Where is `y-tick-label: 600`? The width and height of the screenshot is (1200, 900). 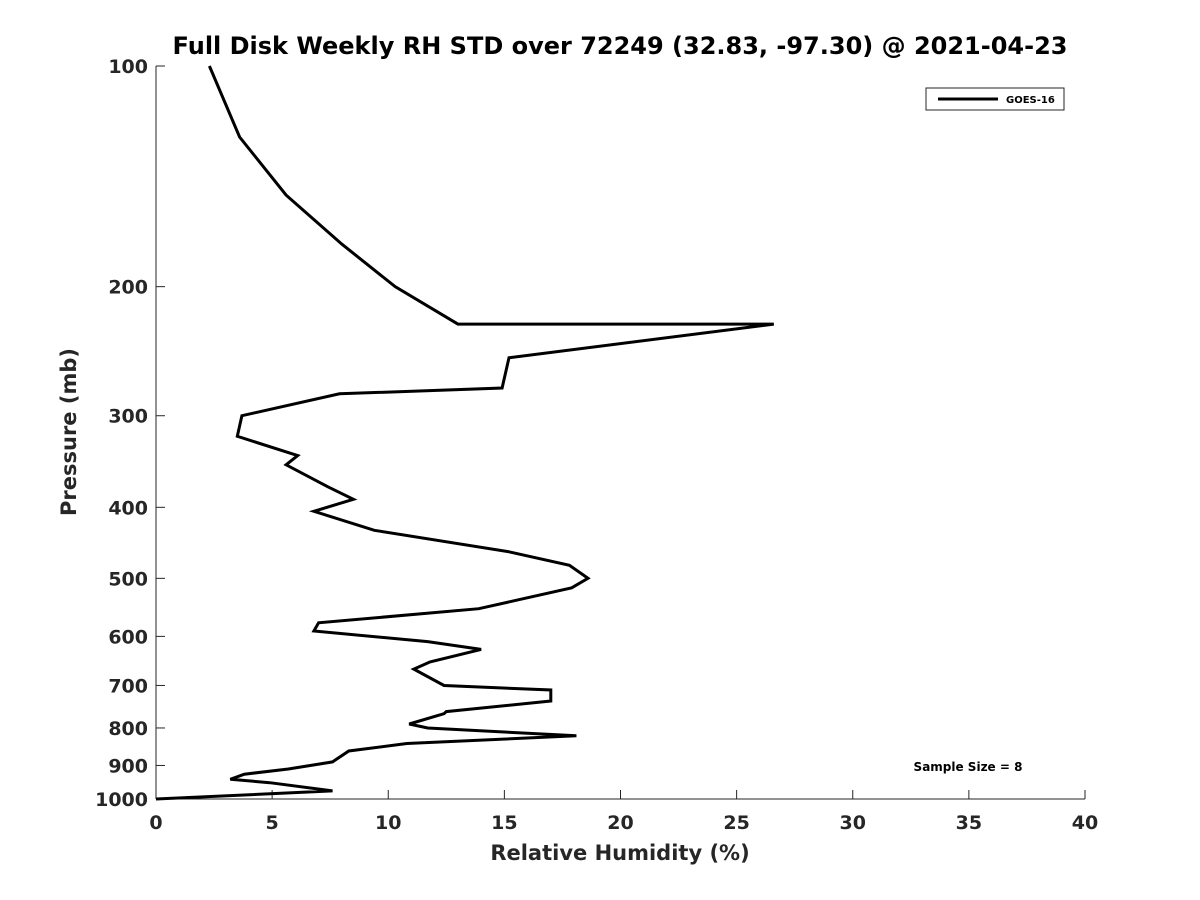 y-tick-label: 600 is located at coordinates (128, 637).